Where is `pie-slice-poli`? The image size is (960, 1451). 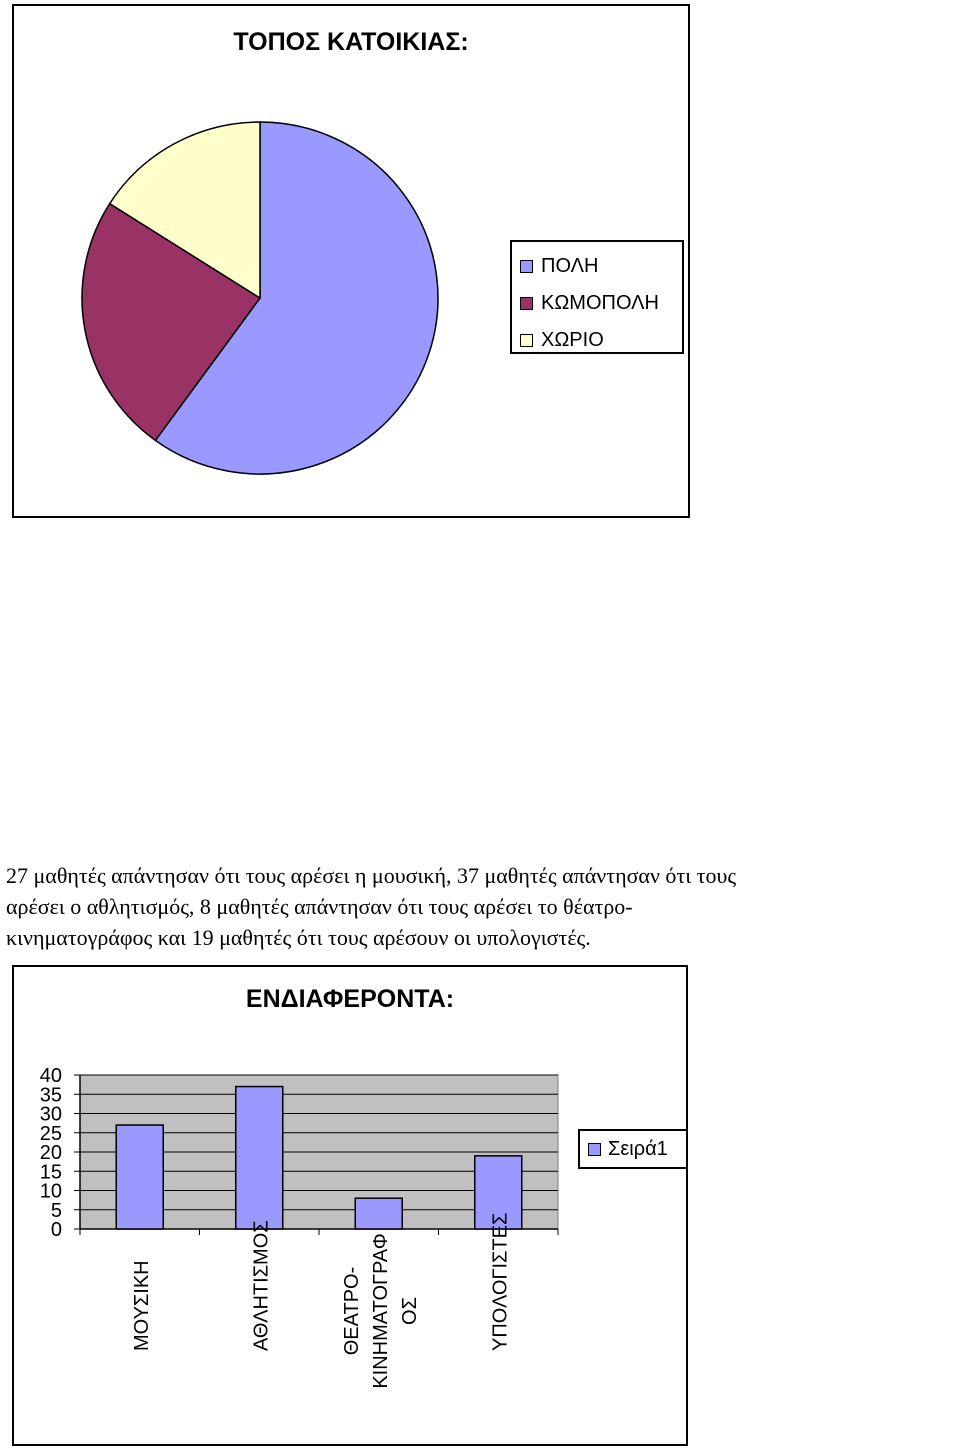 pie-slice-poli is located at coordinates (296, 298).